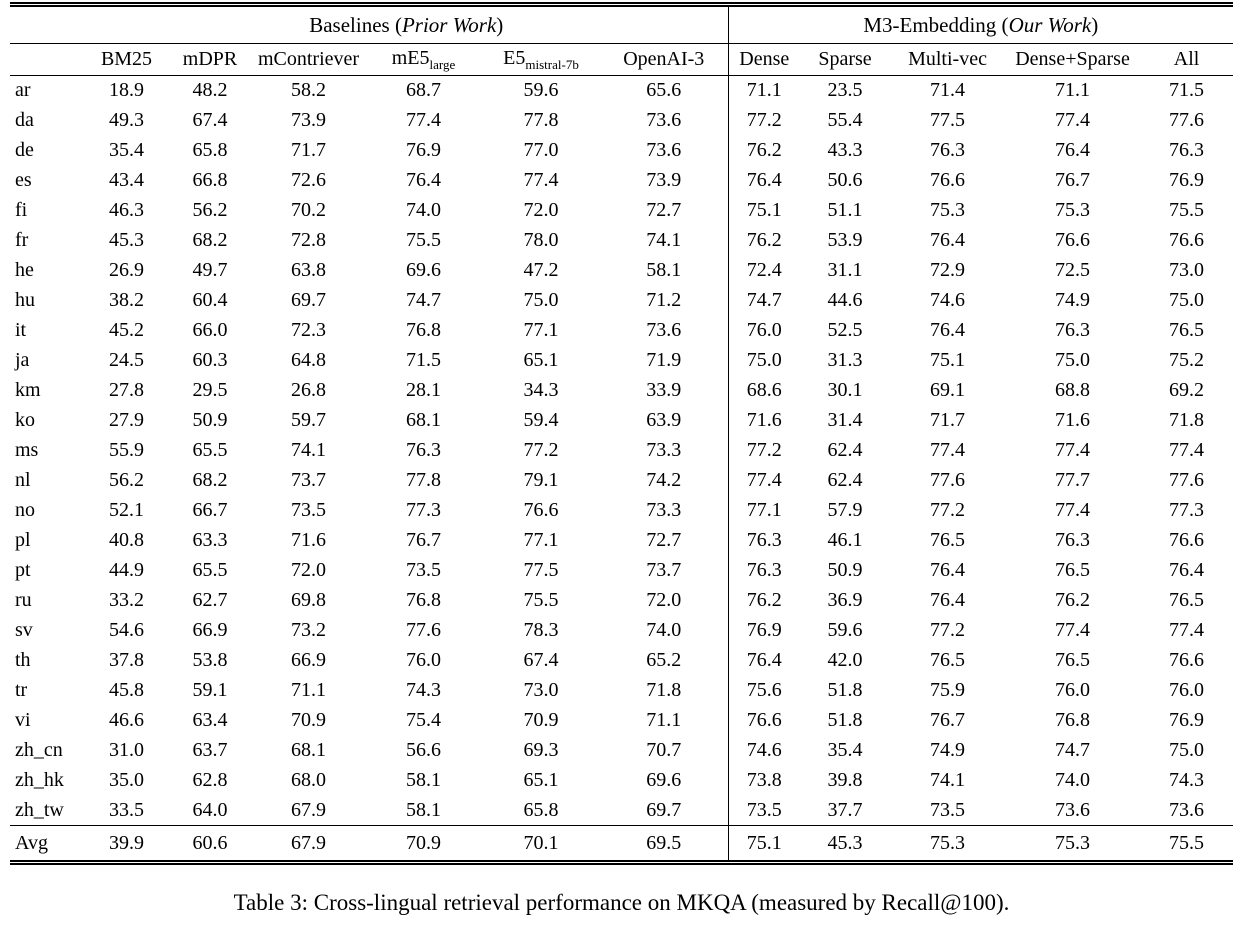  I want to click on cell: 76.9, so click(1187, 720).